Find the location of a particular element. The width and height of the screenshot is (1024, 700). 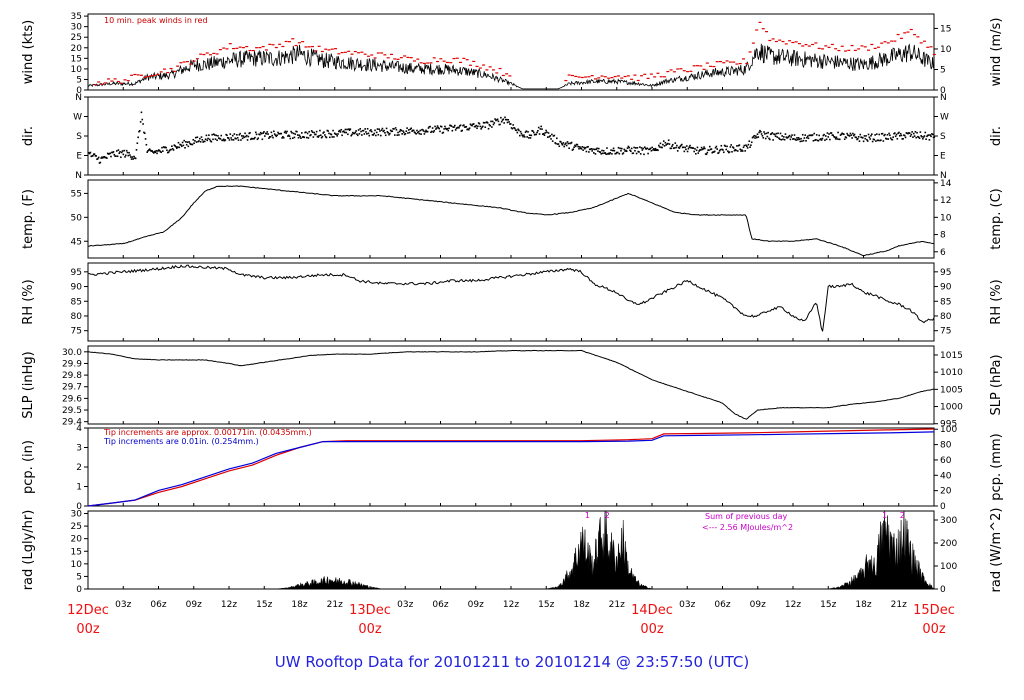

ytick-left-label: W is located at coordinates (77, 118).